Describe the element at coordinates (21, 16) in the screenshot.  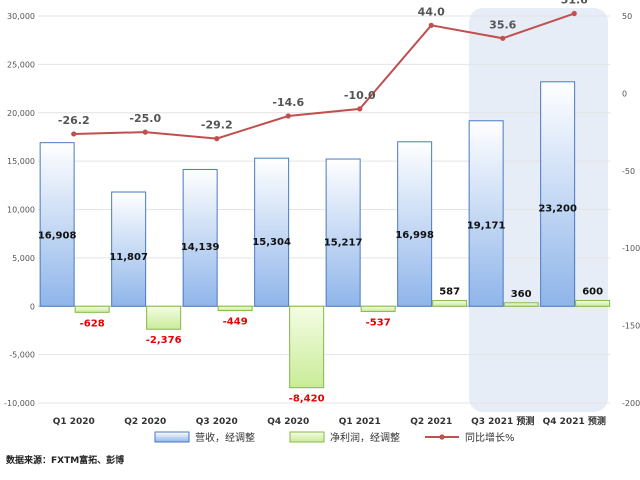
I see `y-tick-label: 30,000` at that location.